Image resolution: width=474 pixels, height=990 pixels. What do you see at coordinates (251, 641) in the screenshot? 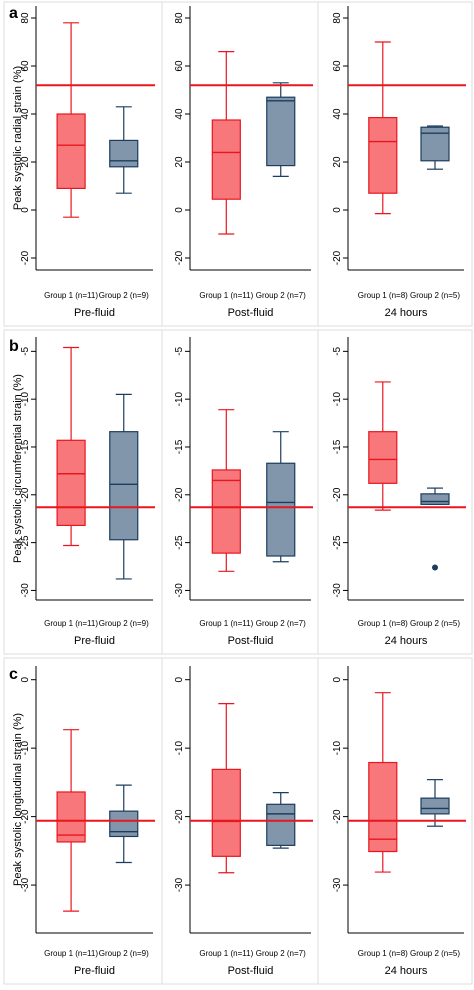
I see `subpanel-title: Post-fluid` at bounding box center [251, 641].